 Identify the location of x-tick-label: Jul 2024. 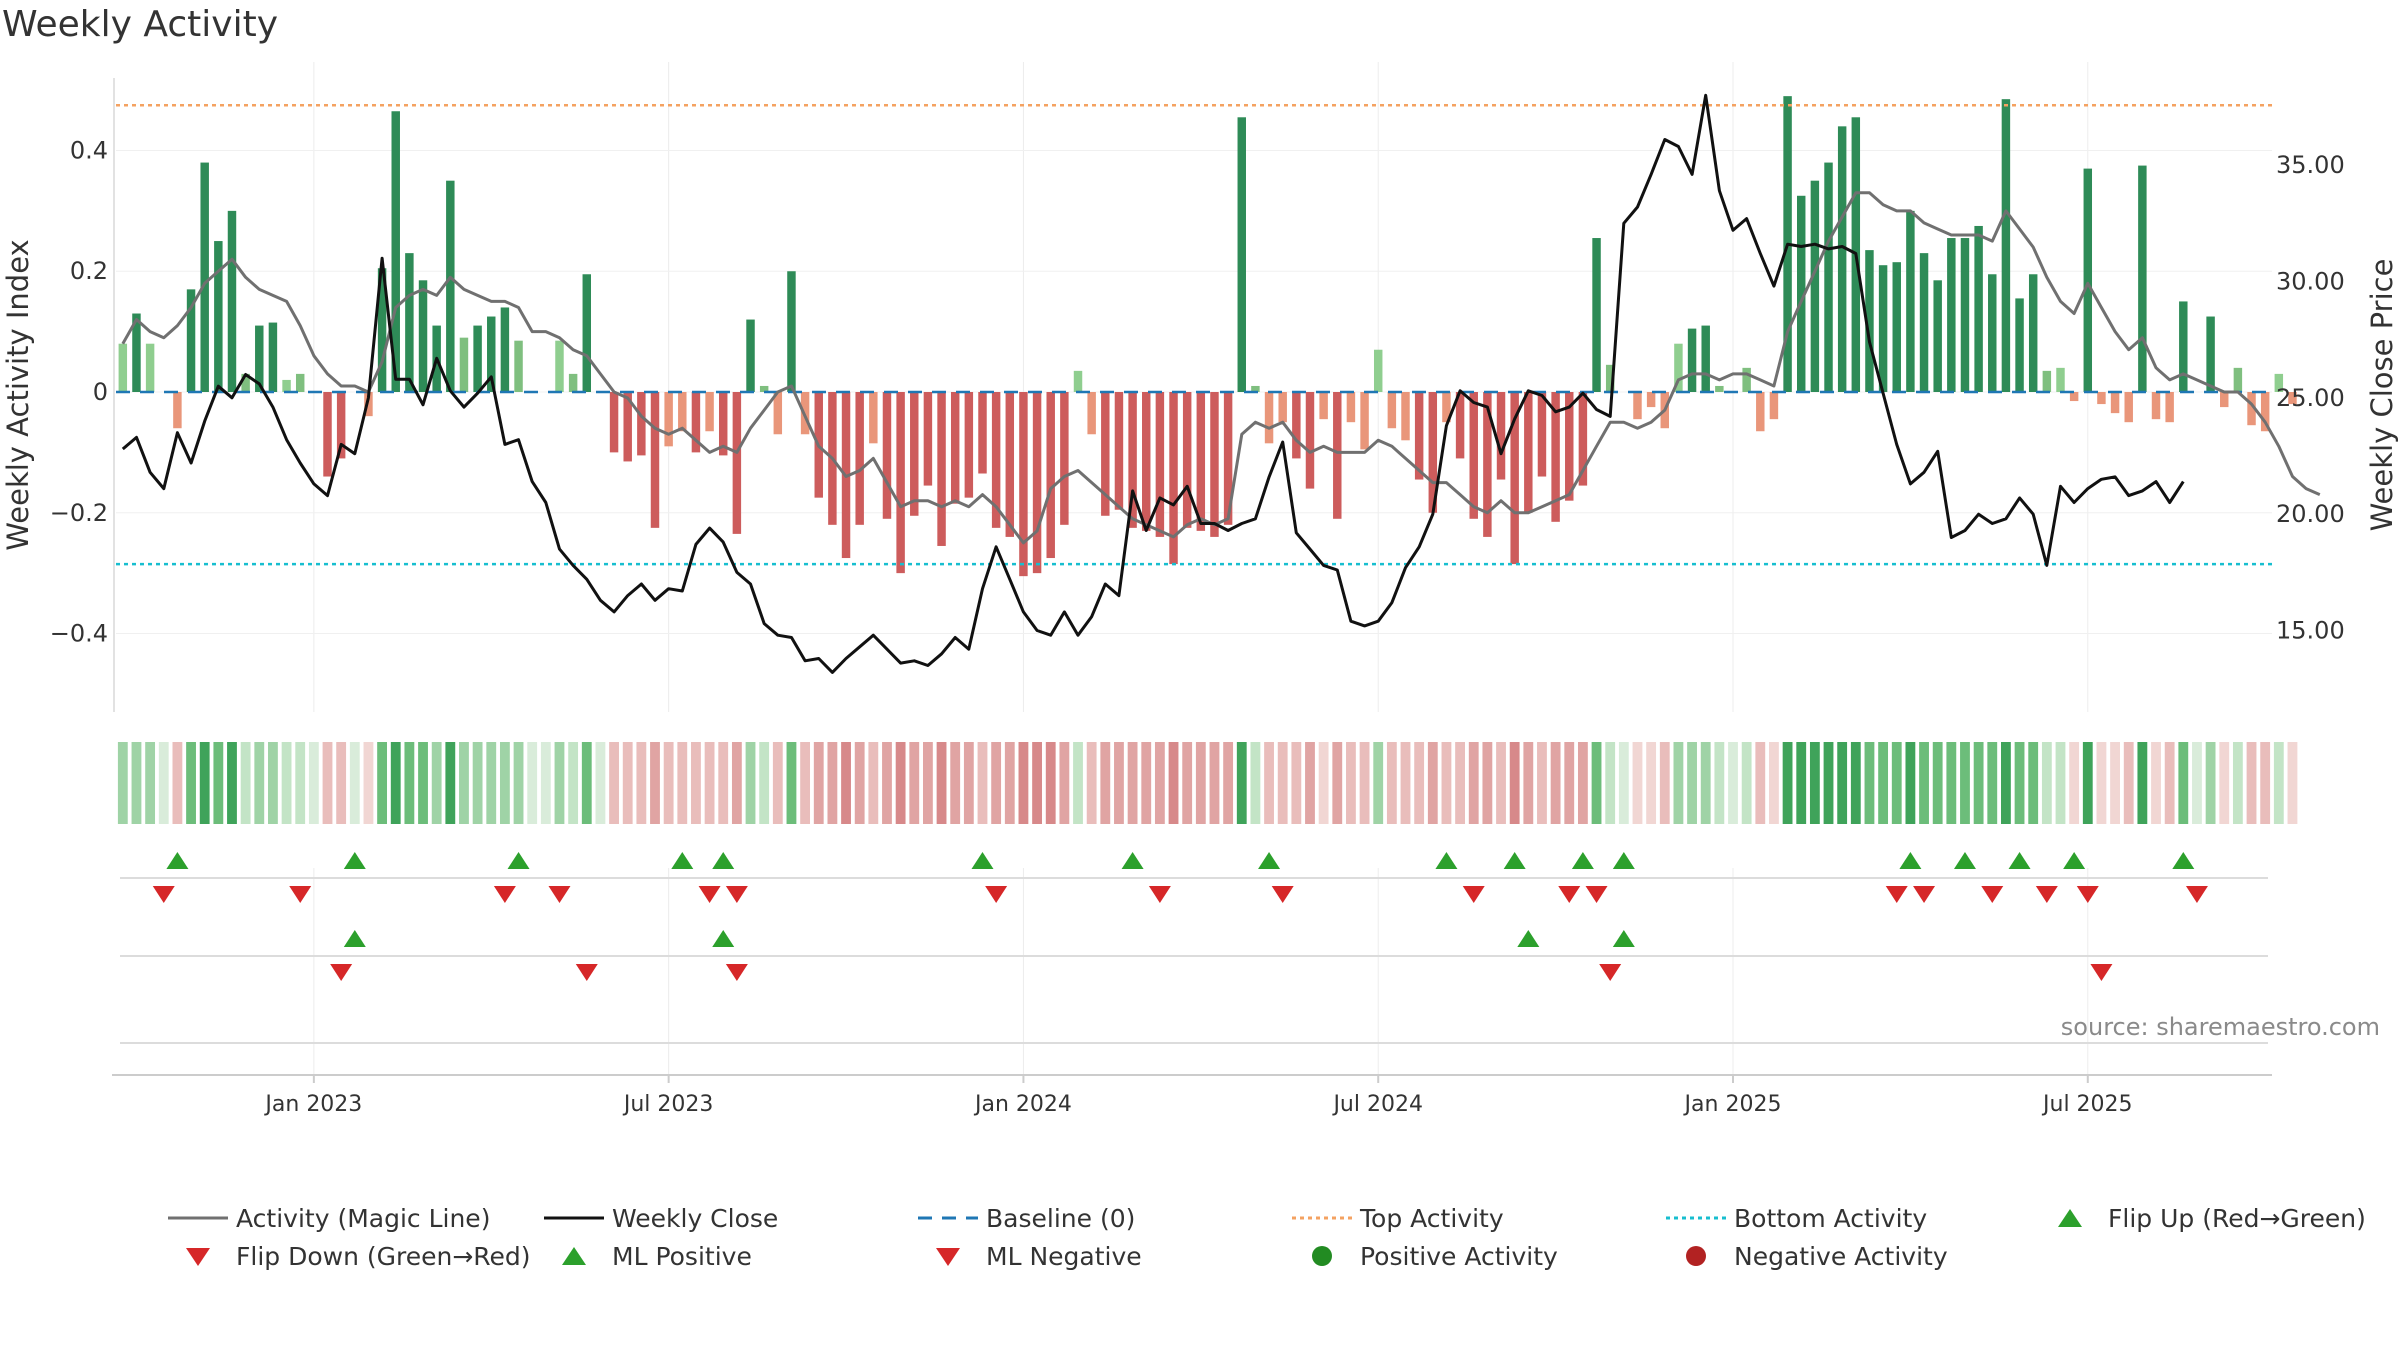
(1377, 1104).